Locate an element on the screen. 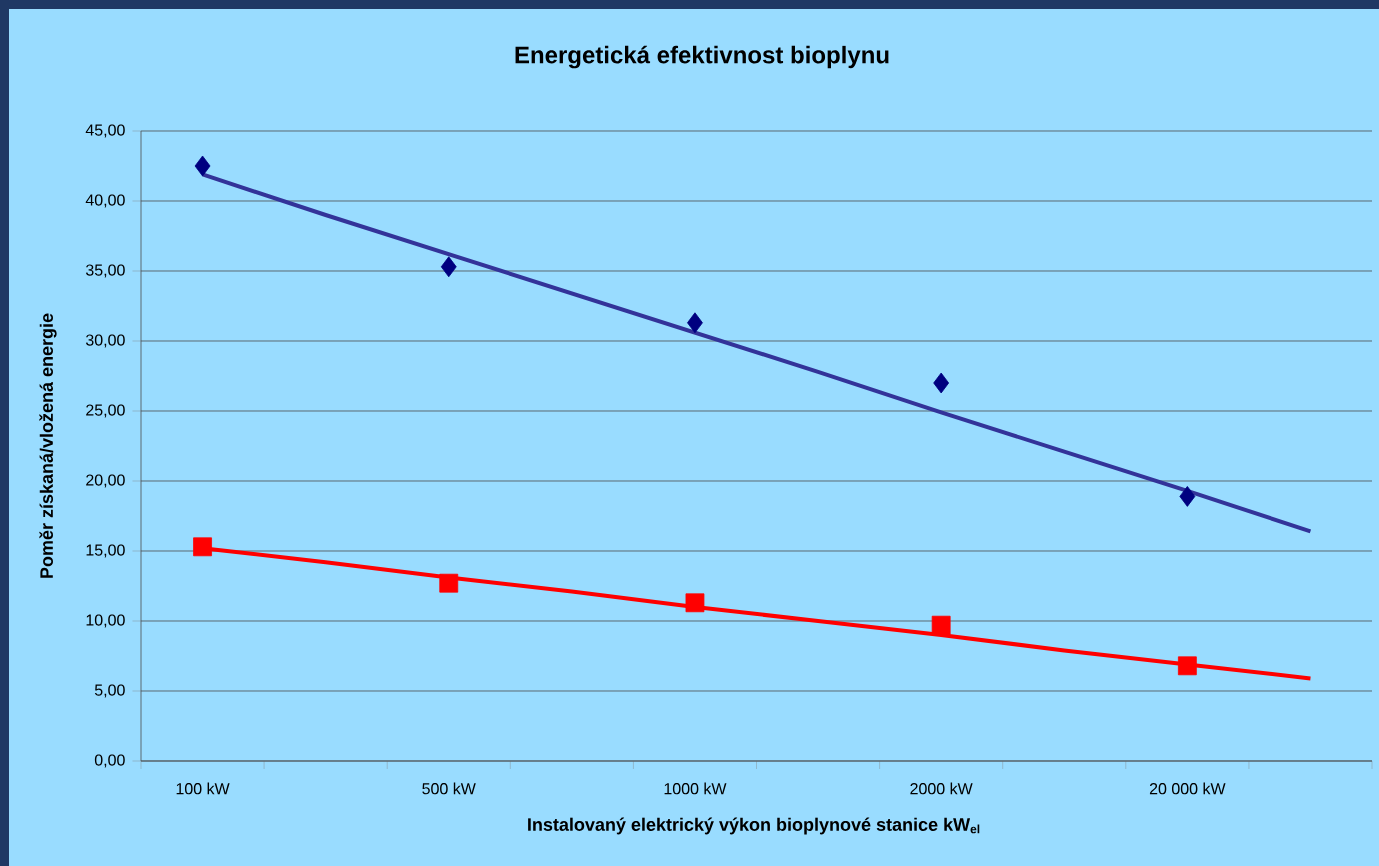 The image size is (1379, 866). y-tick-label: 30,00 is located at coordinates (105, 341).